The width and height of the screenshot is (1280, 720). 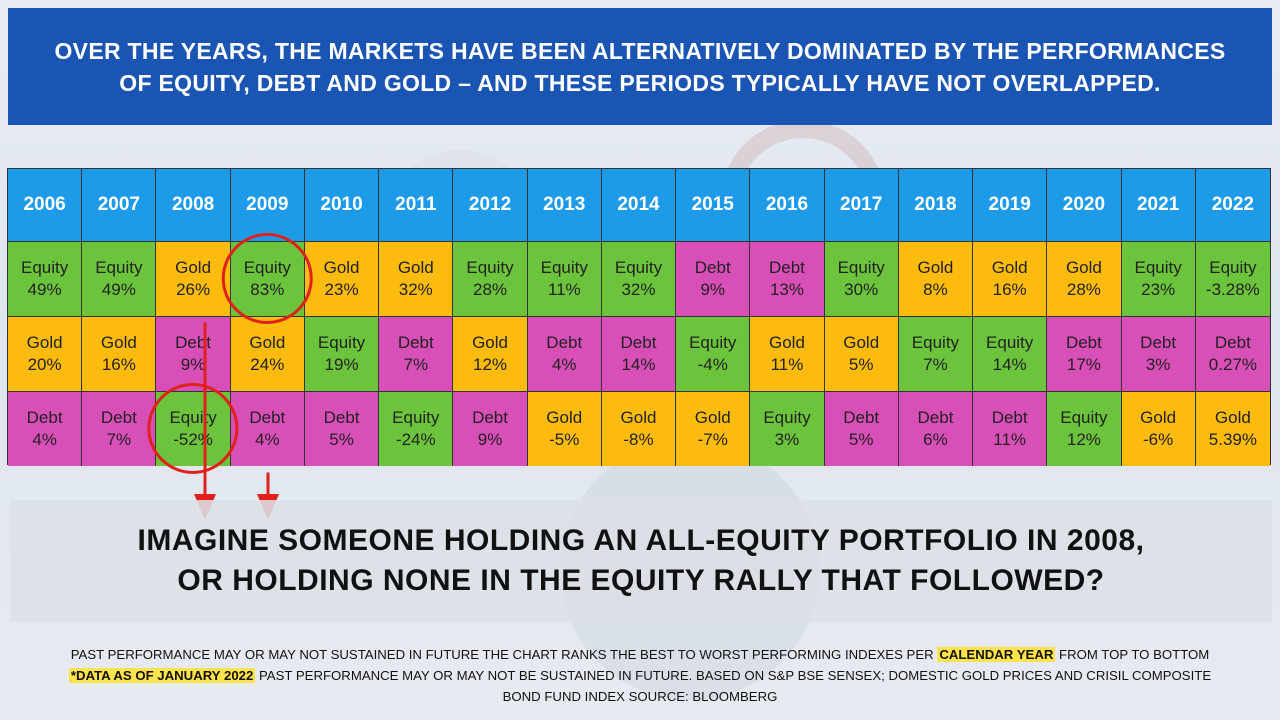 I want to click on cell-2013-rank-2: Debt 4%, so click(x=564, y=354).